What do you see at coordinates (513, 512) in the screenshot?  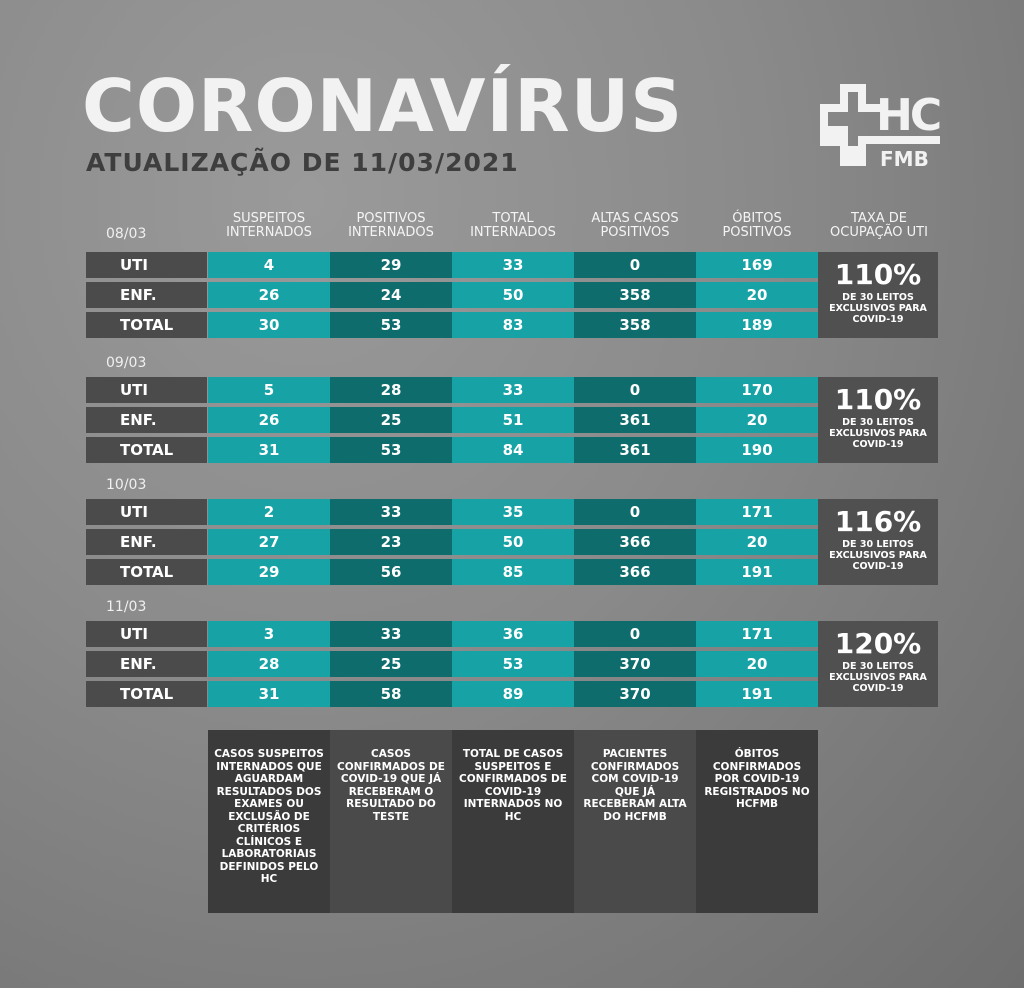 I see `table-cell: 35` at bounding box center [513, 512].